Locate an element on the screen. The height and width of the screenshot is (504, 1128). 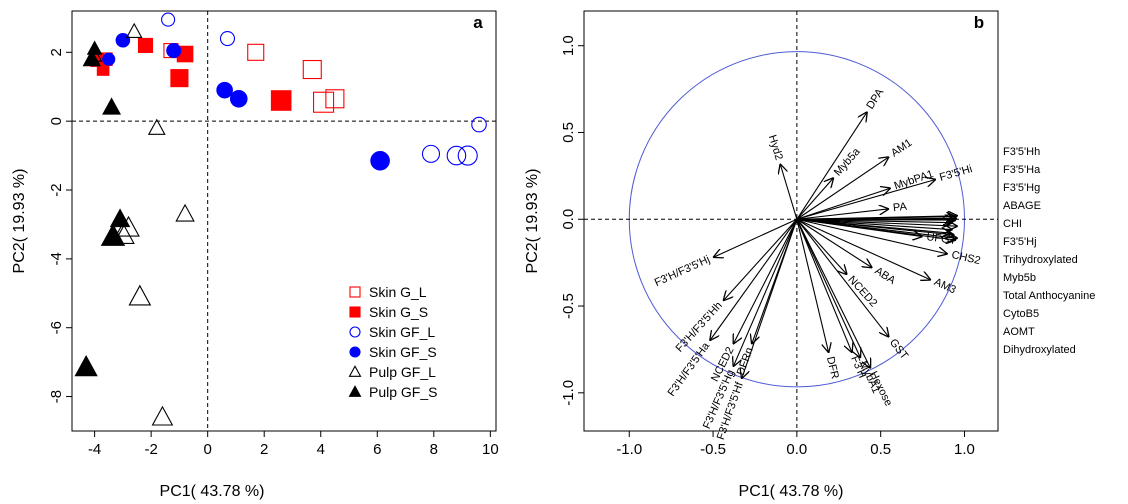
x-axis-ticks: -4 -2 0 2 4 6 8 10 is located at coordinates (293, 444).